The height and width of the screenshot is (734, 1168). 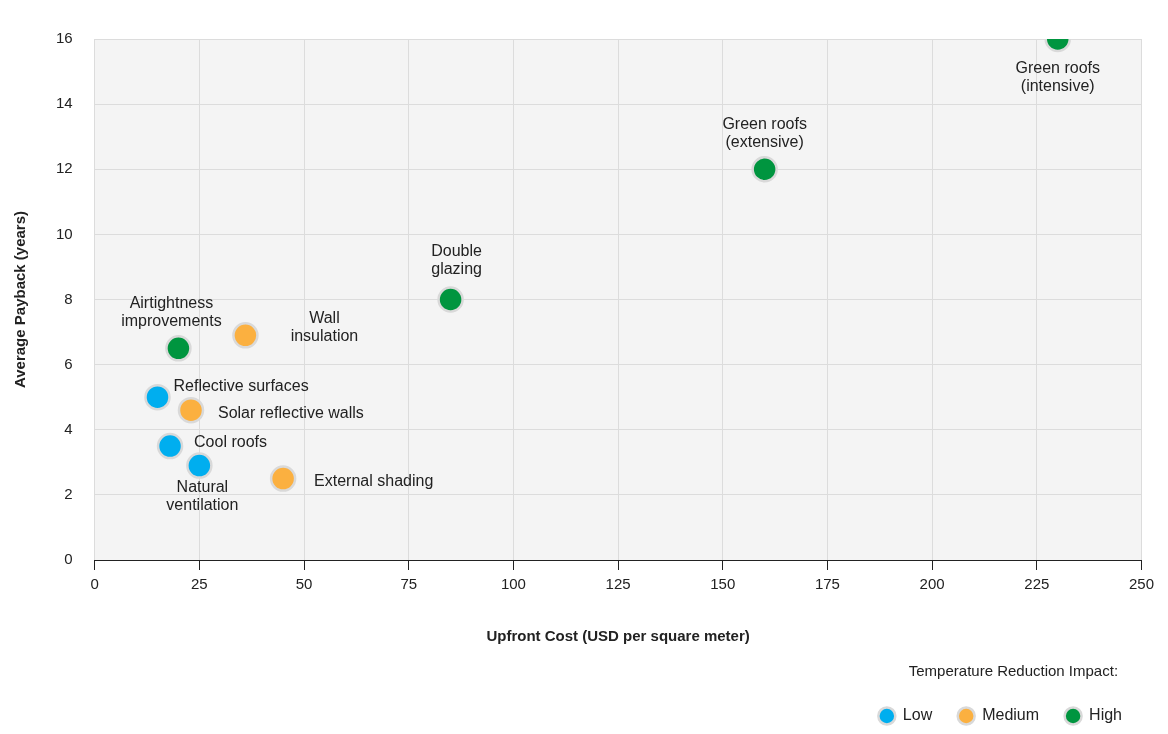 I want to click on x-tick-label: 175, so click(x=827, y=584).